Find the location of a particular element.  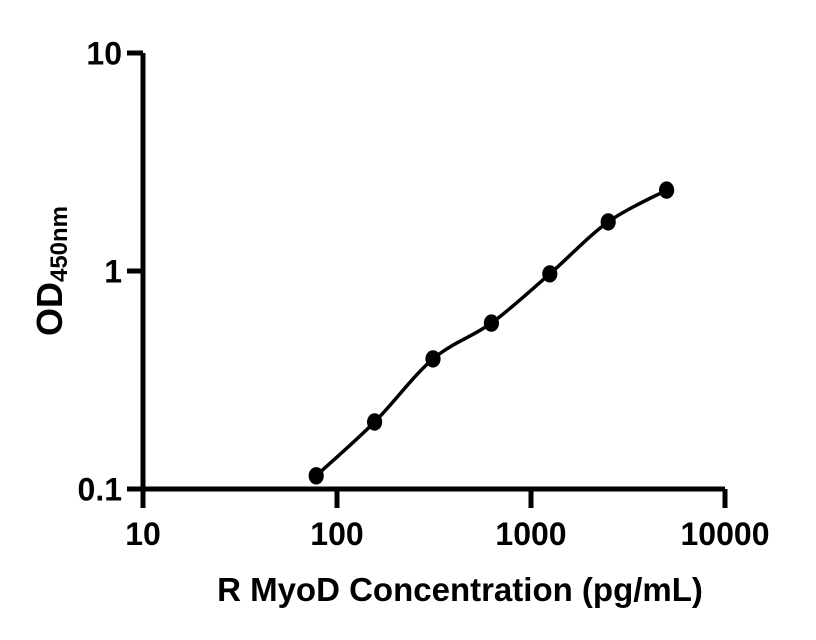

y-axis-title: OD450nm is located at coordinates (51, 271).